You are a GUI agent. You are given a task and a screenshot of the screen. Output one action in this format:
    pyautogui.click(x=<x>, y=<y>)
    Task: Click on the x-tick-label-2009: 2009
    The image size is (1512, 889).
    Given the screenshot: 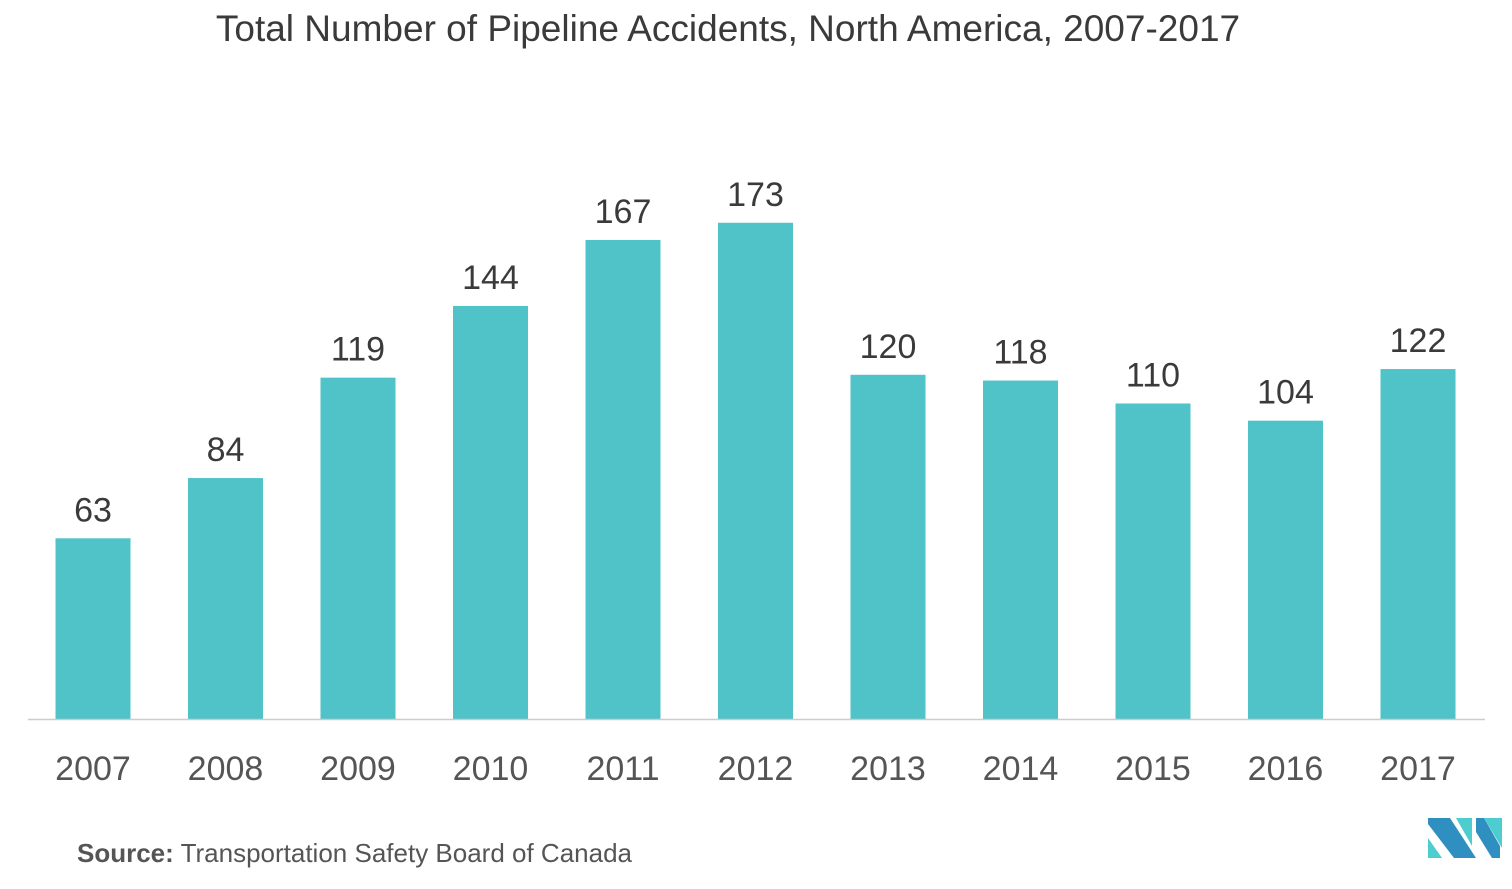 What is the action you would take?
    pyautogui.click(x=358, y=769)
    